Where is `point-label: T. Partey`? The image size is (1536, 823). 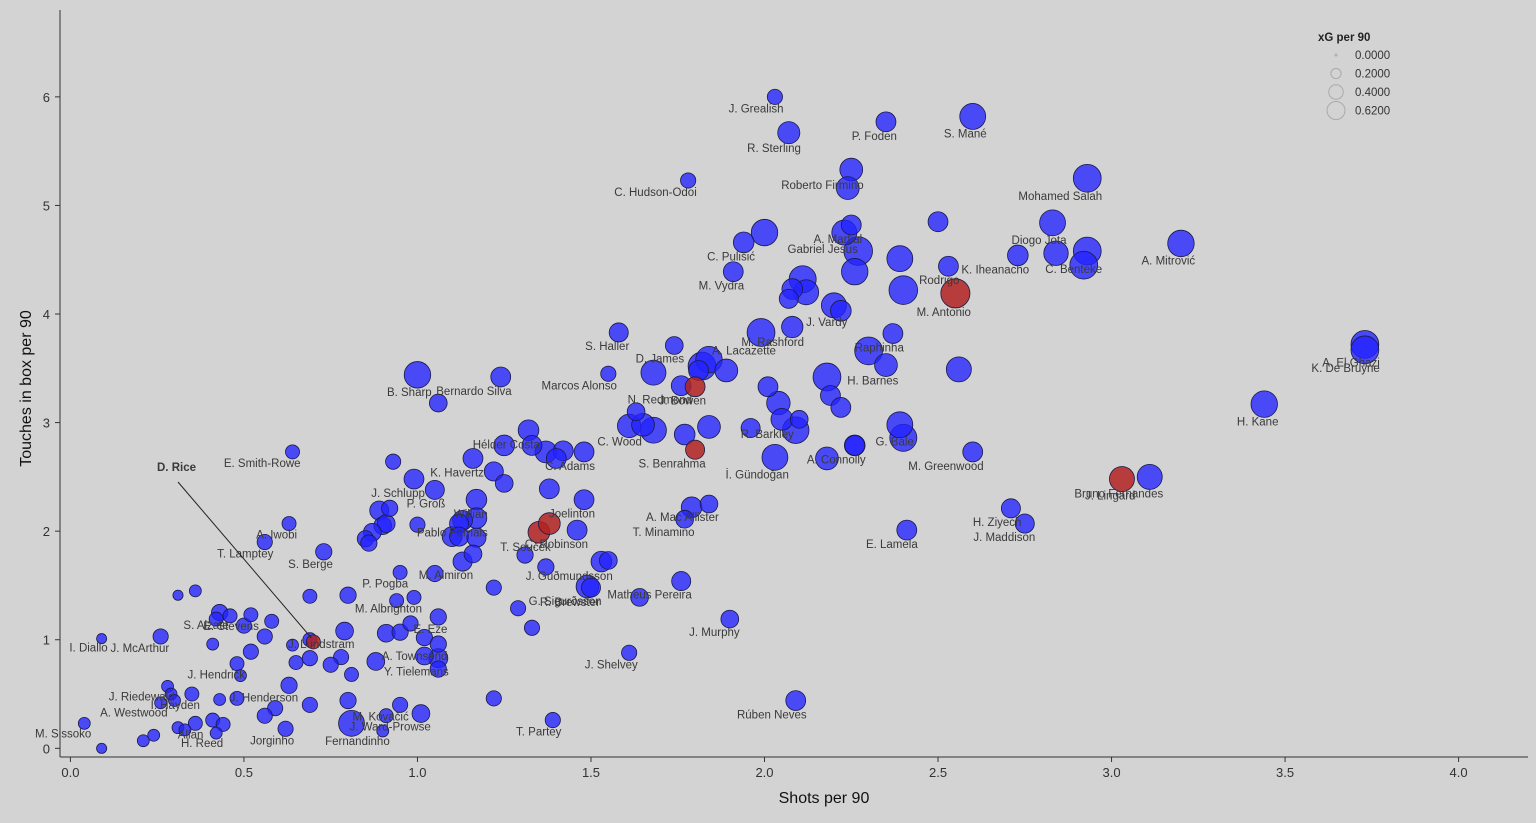 point-label: T. Partey is located at coordinates (539, 733).